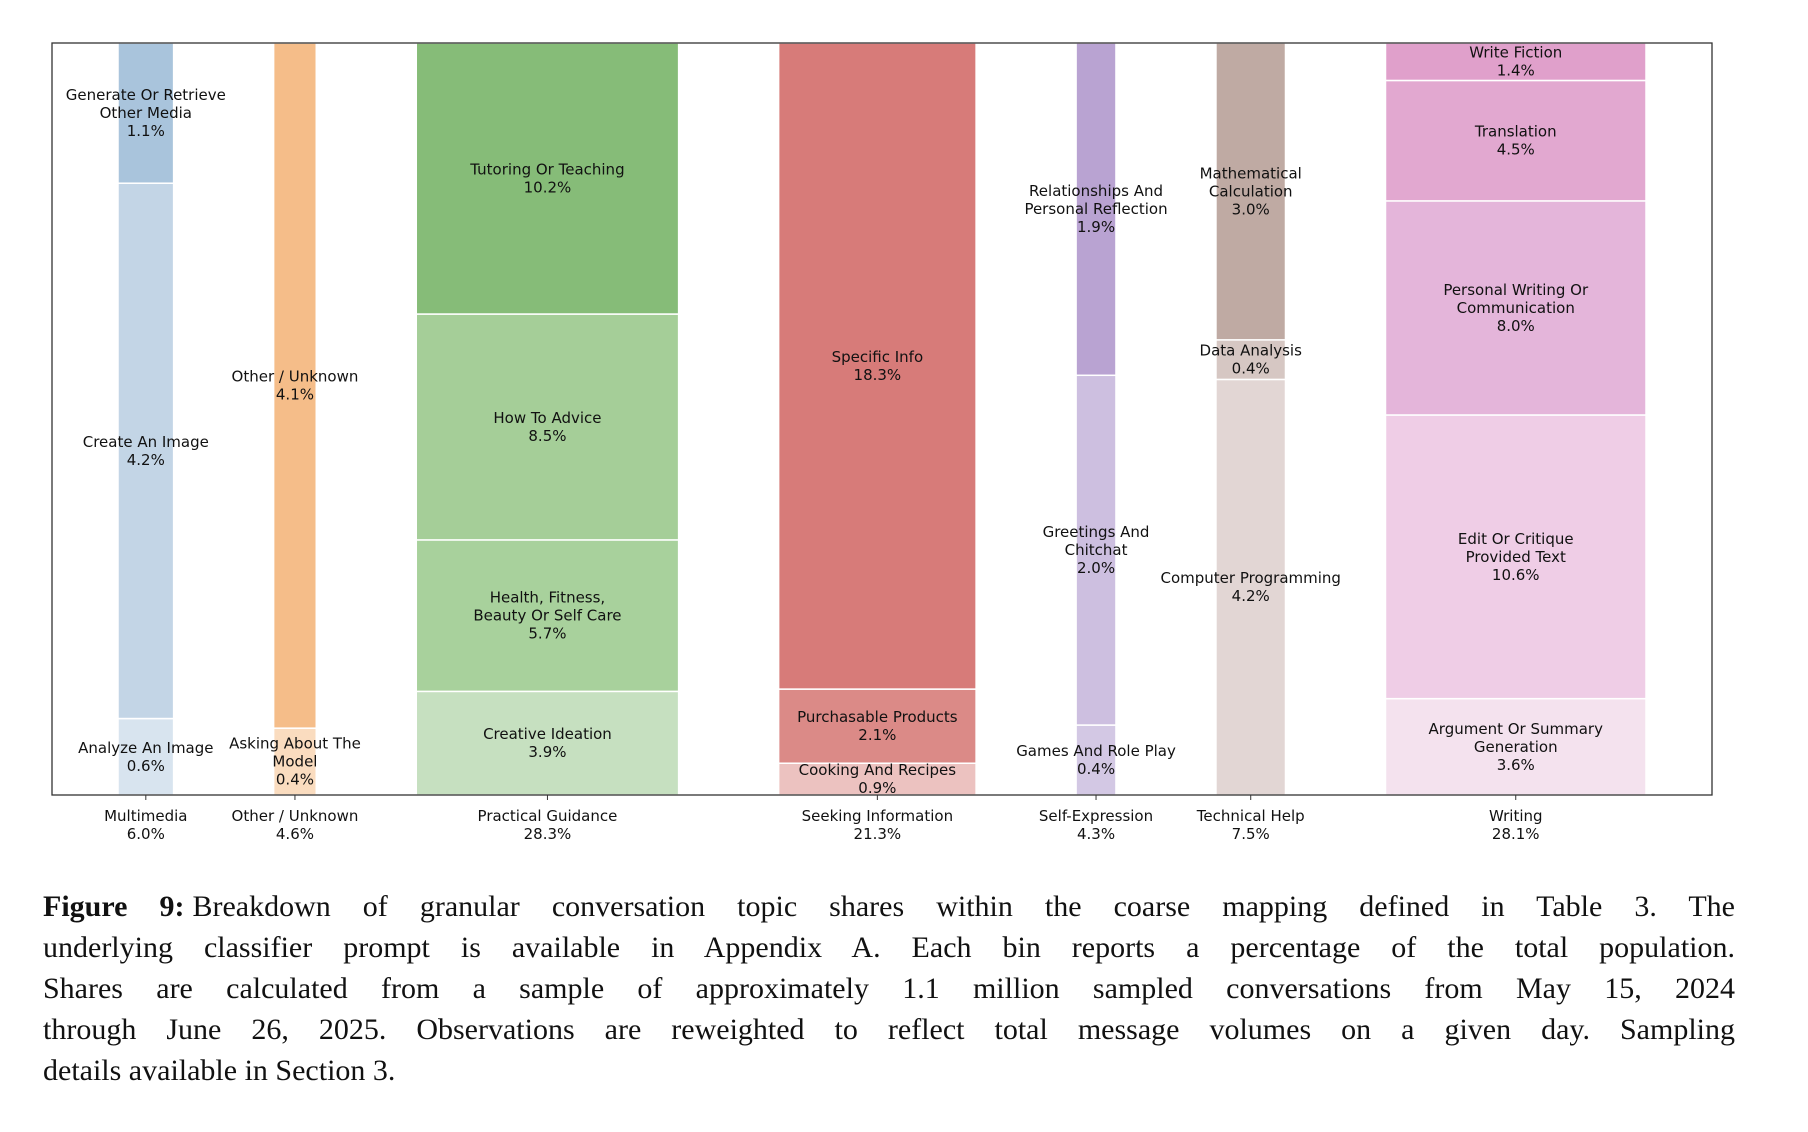  I want to click on bar-practical-guidance, so click(547, 419).